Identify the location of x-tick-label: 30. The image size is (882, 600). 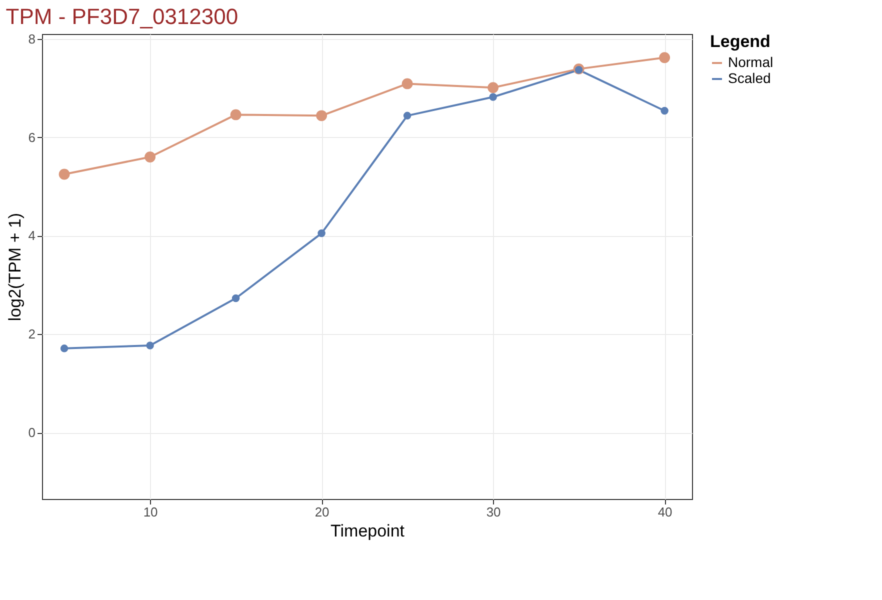
(493, 512).